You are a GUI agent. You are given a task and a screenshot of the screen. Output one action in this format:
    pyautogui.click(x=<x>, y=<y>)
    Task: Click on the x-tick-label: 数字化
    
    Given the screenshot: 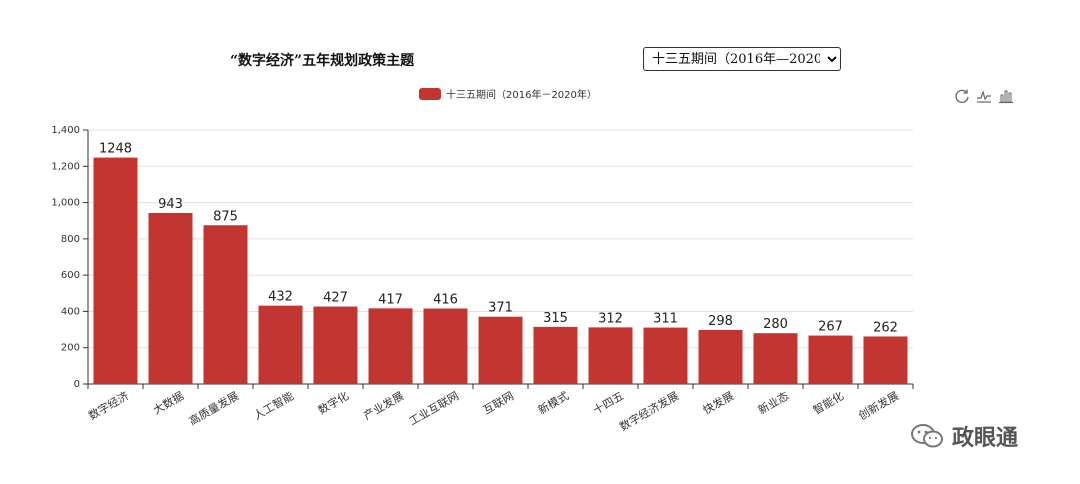 What is the action you would take?
    pyautogui.click(x=333, y=402)
    